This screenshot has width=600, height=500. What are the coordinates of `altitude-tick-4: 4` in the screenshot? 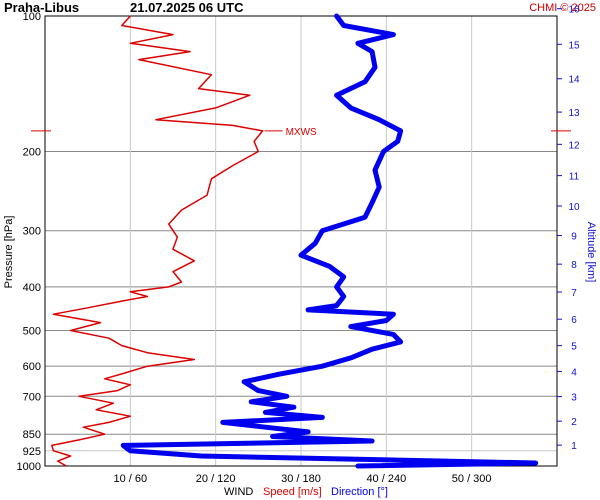 It's located at (574, 372).